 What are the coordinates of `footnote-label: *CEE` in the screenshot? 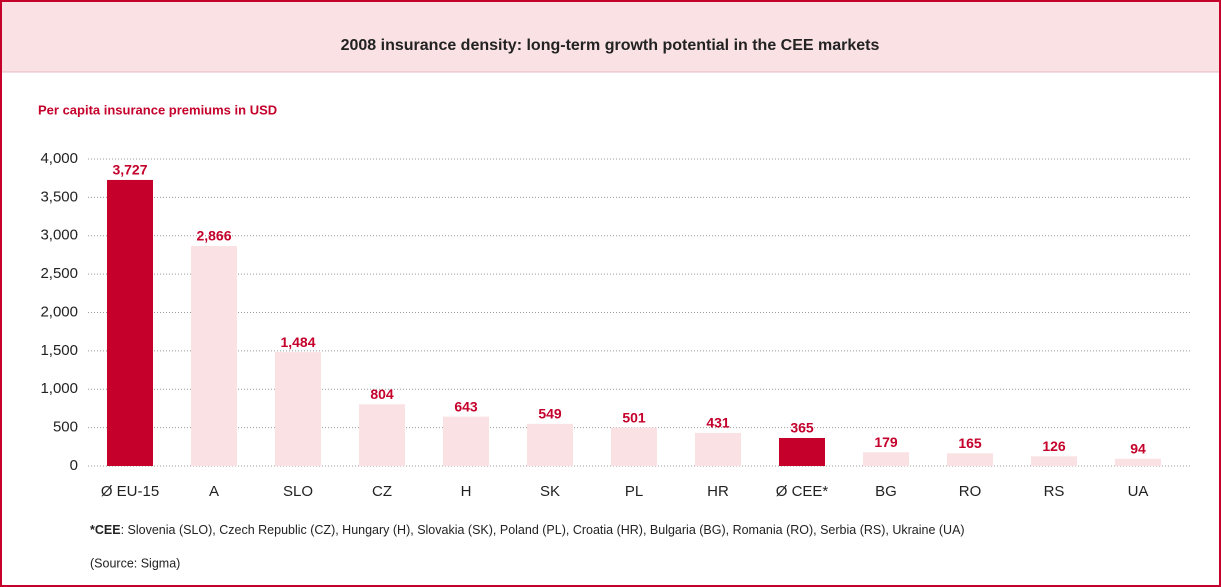 It's located at (105, 530).